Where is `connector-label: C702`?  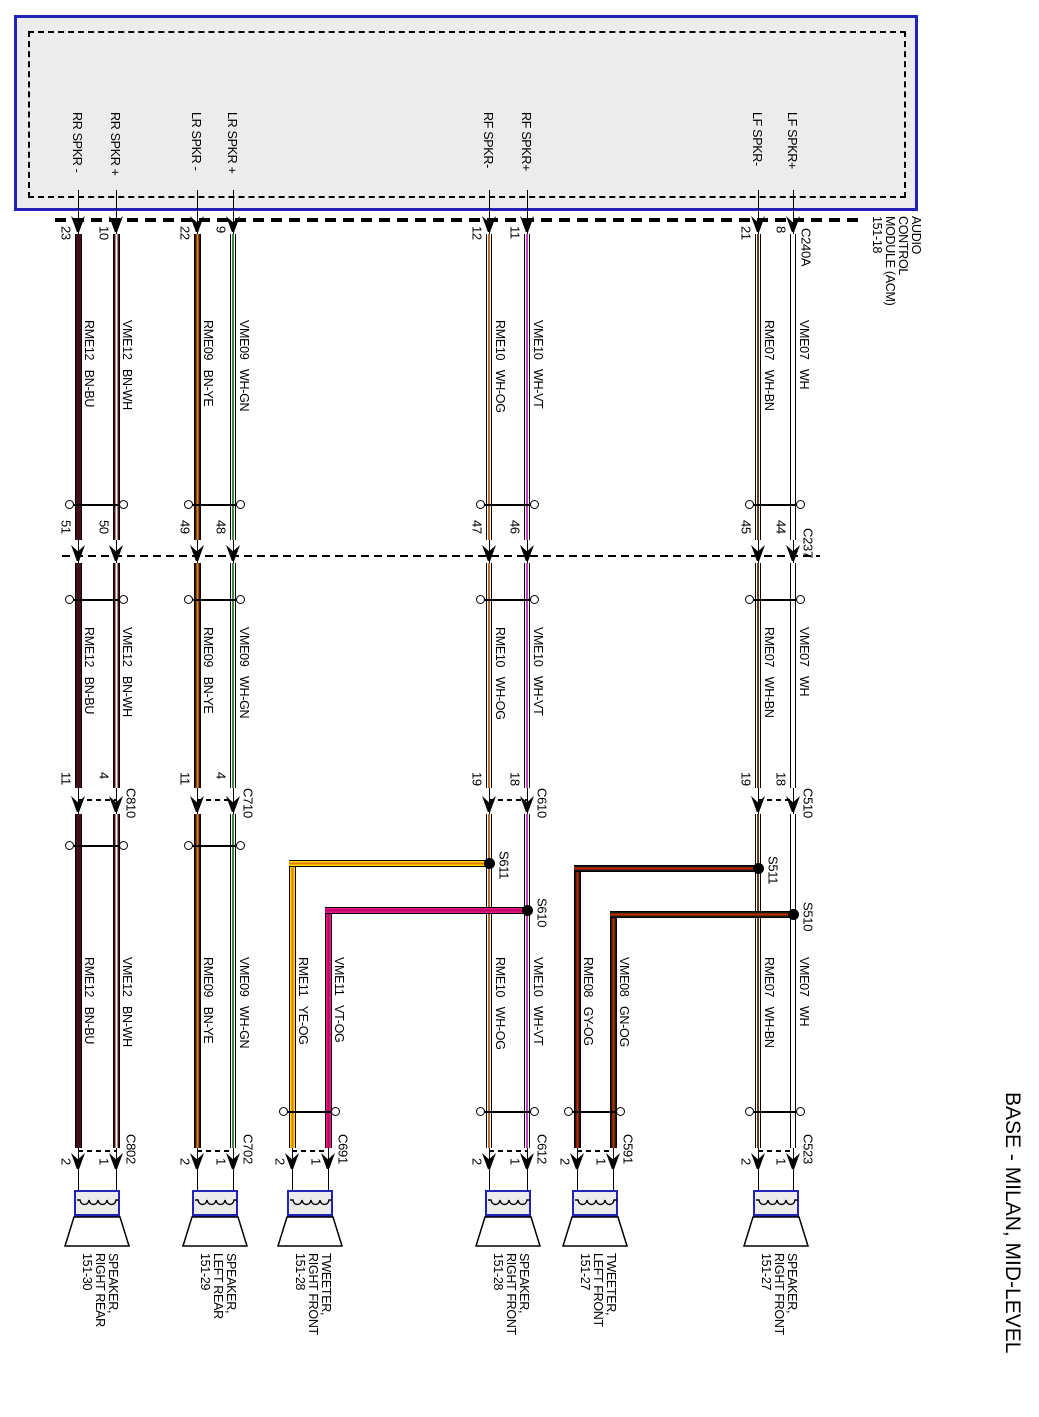
connector-label: C702 is located at coordinates (248, 1149).